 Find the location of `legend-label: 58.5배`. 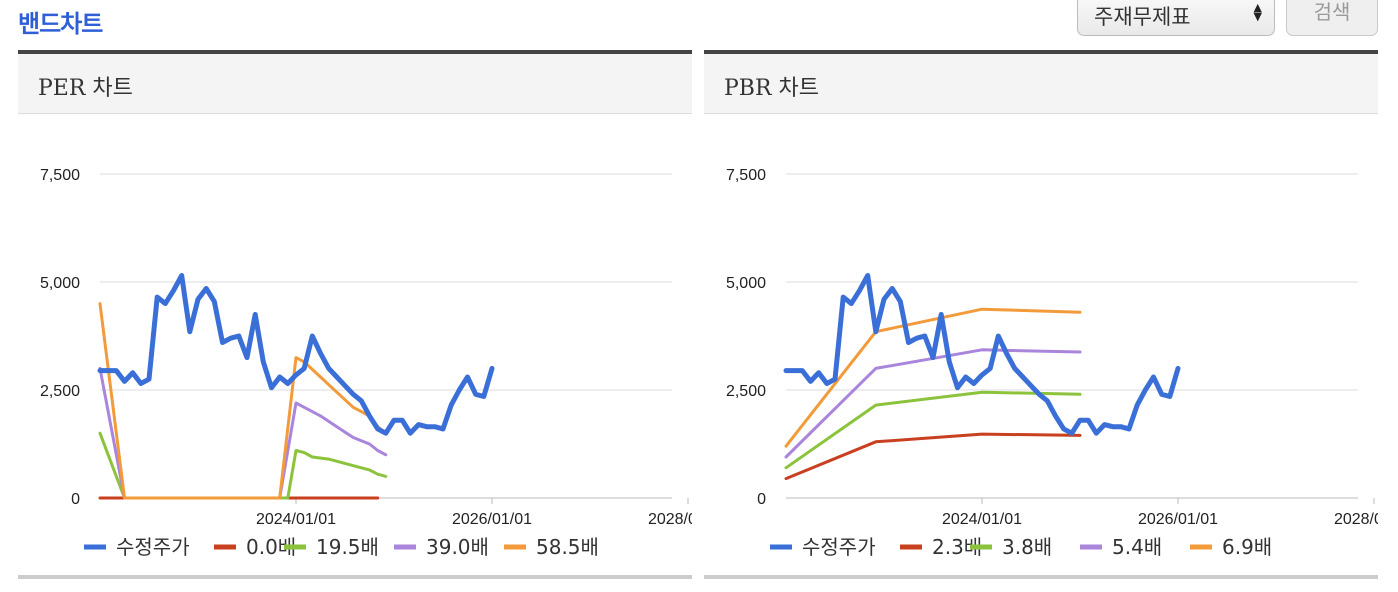

legend-label: 58.5배 is located at coordinates (567, 547).